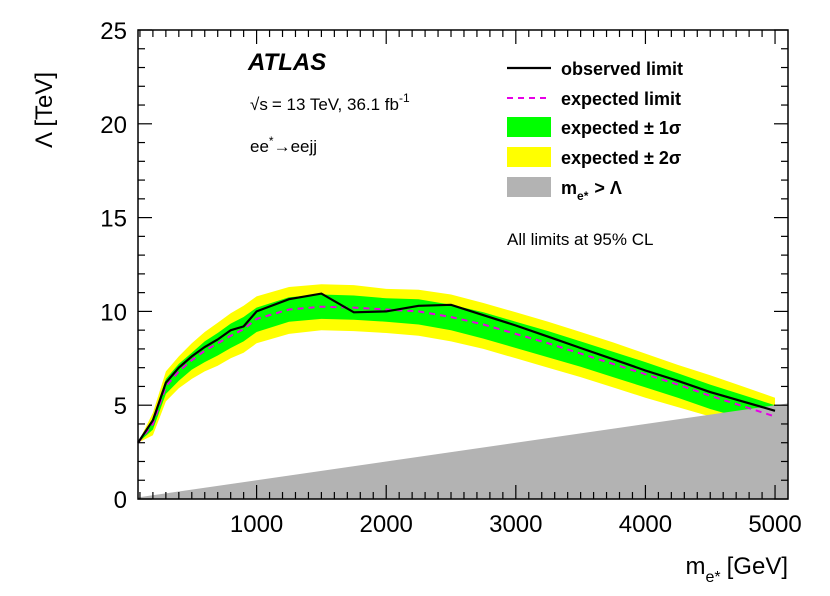  I want to click on x-axis-title-main: m, so click(696, 566).